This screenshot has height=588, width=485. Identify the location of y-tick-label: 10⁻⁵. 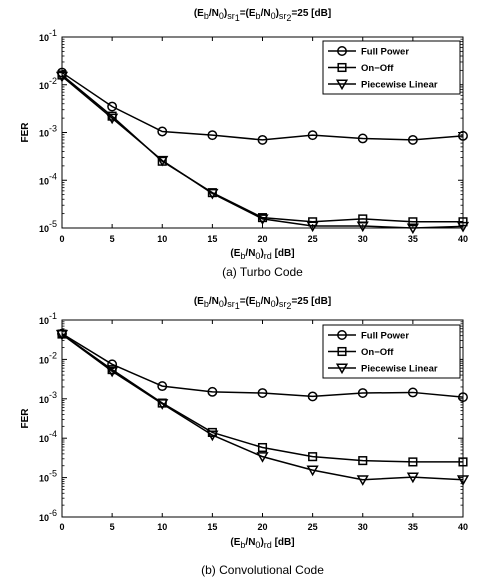
(48, 226).